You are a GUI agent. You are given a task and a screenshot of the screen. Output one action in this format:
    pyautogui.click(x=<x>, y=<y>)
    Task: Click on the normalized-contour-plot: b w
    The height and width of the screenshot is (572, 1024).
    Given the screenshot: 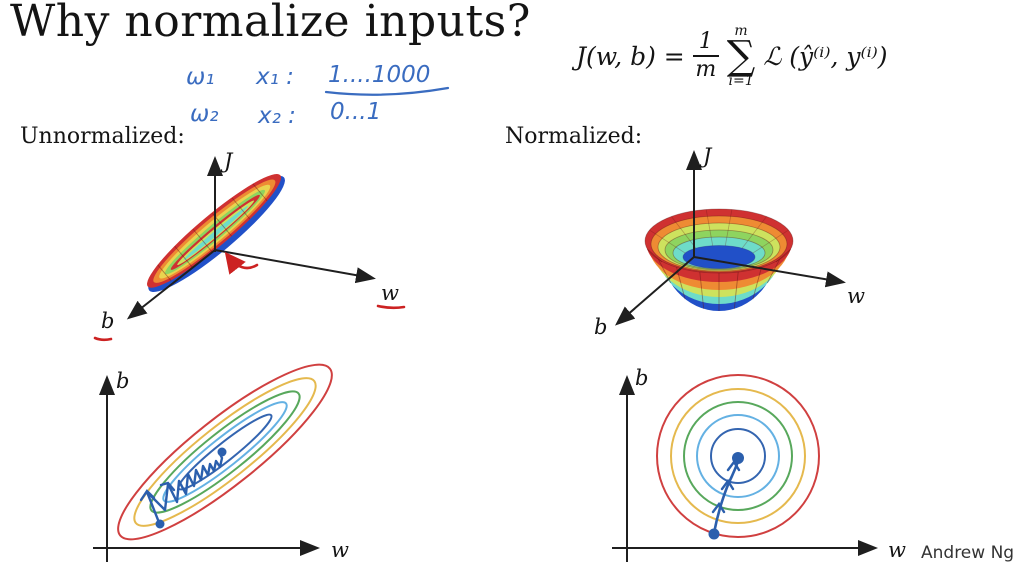 What is the action you would take?
    pyautogui.click(x=759, y=464)
    